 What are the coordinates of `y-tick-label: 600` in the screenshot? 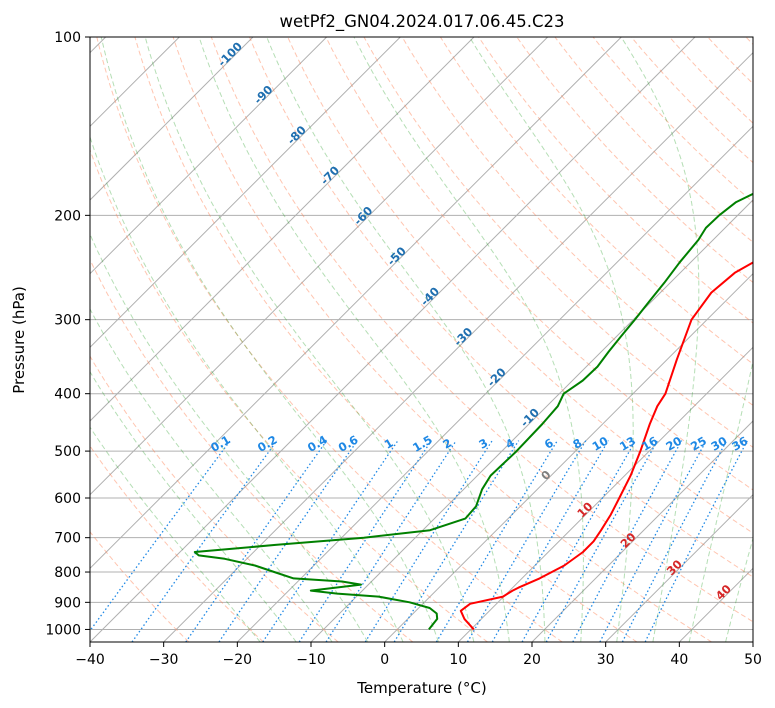 It's located at (67, 499).